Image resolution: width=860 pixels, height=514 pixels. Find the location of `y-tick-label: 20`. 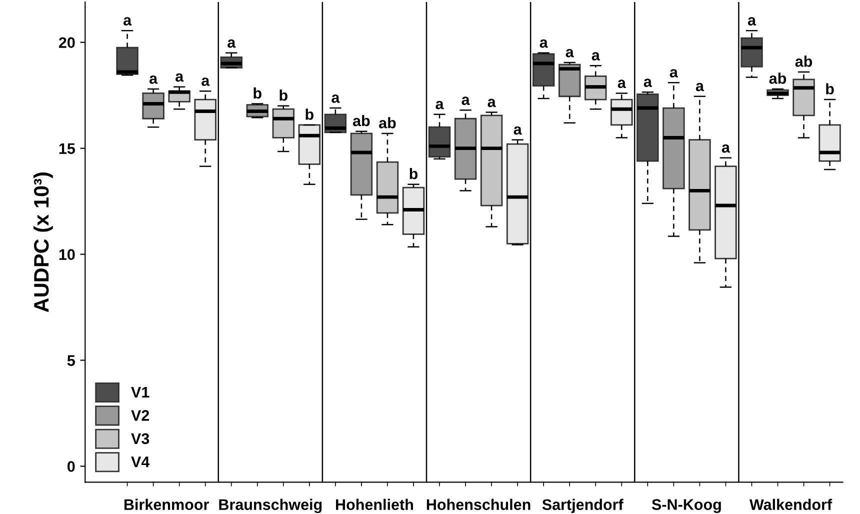

y-tick-label: 20 is located at coordinates (66, 42).